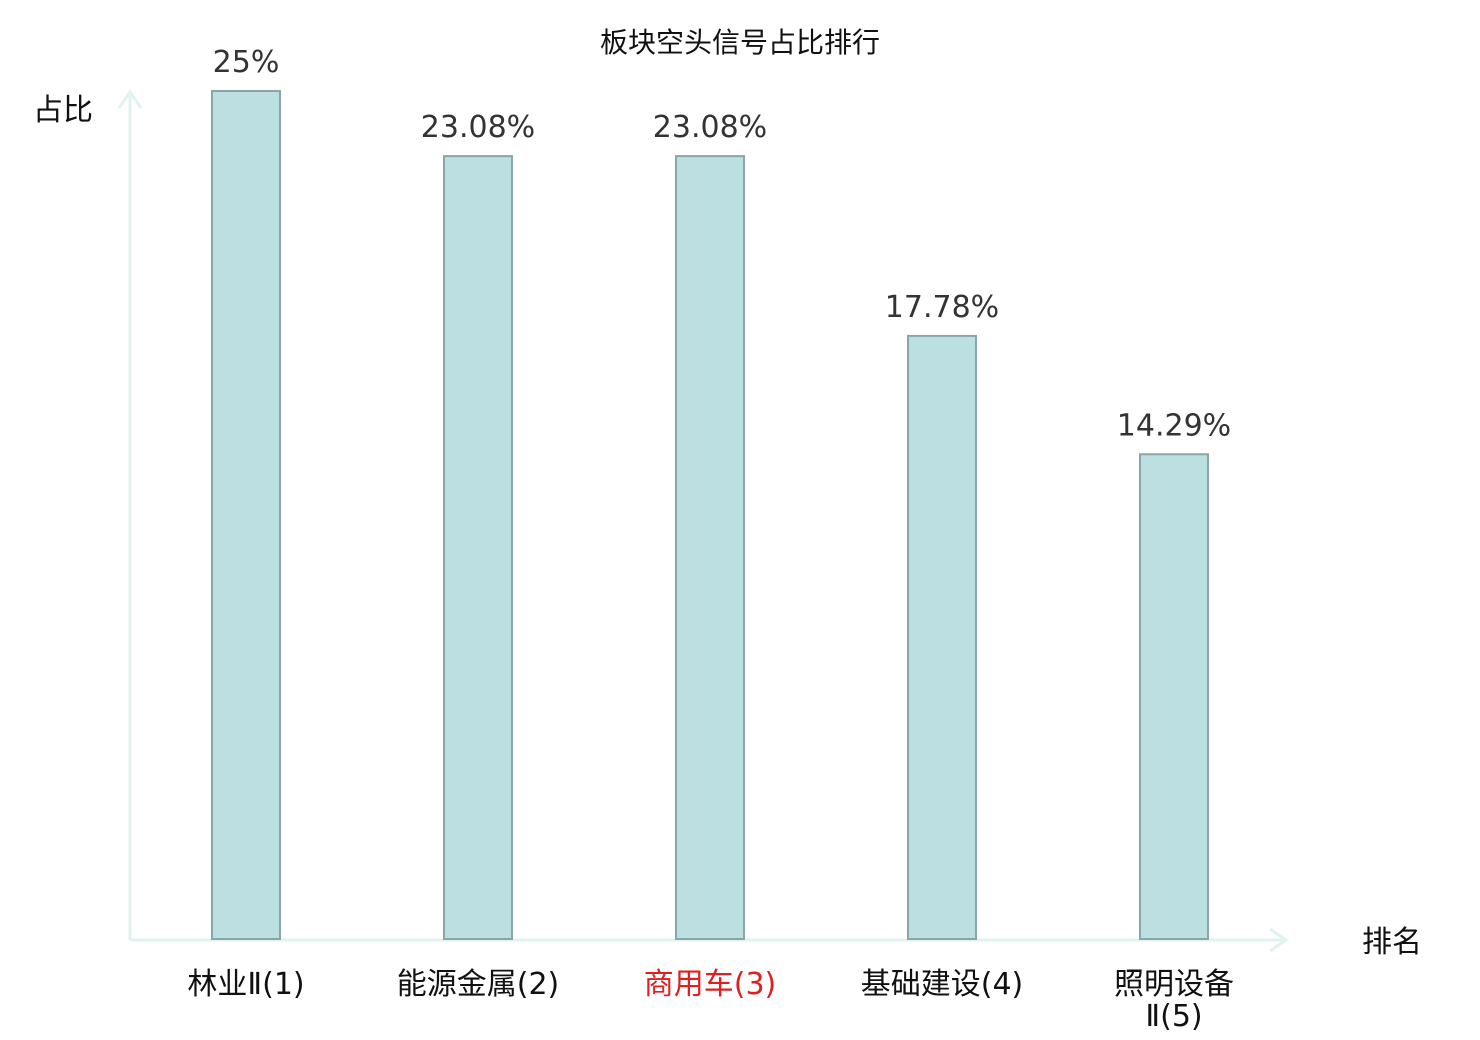 Image resolution: width=1480 pixels, height=1040 pixels. What do you see at coordinates (63, 110) in the screenshot?
I see `y-axis-label: 占比` at bounding box center [63, 110].